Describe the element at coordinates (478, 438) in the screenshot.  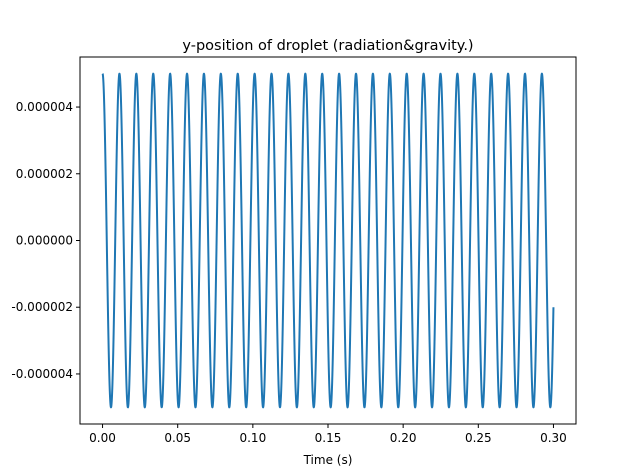
I see `x-tick-label: 0.25` at that location.